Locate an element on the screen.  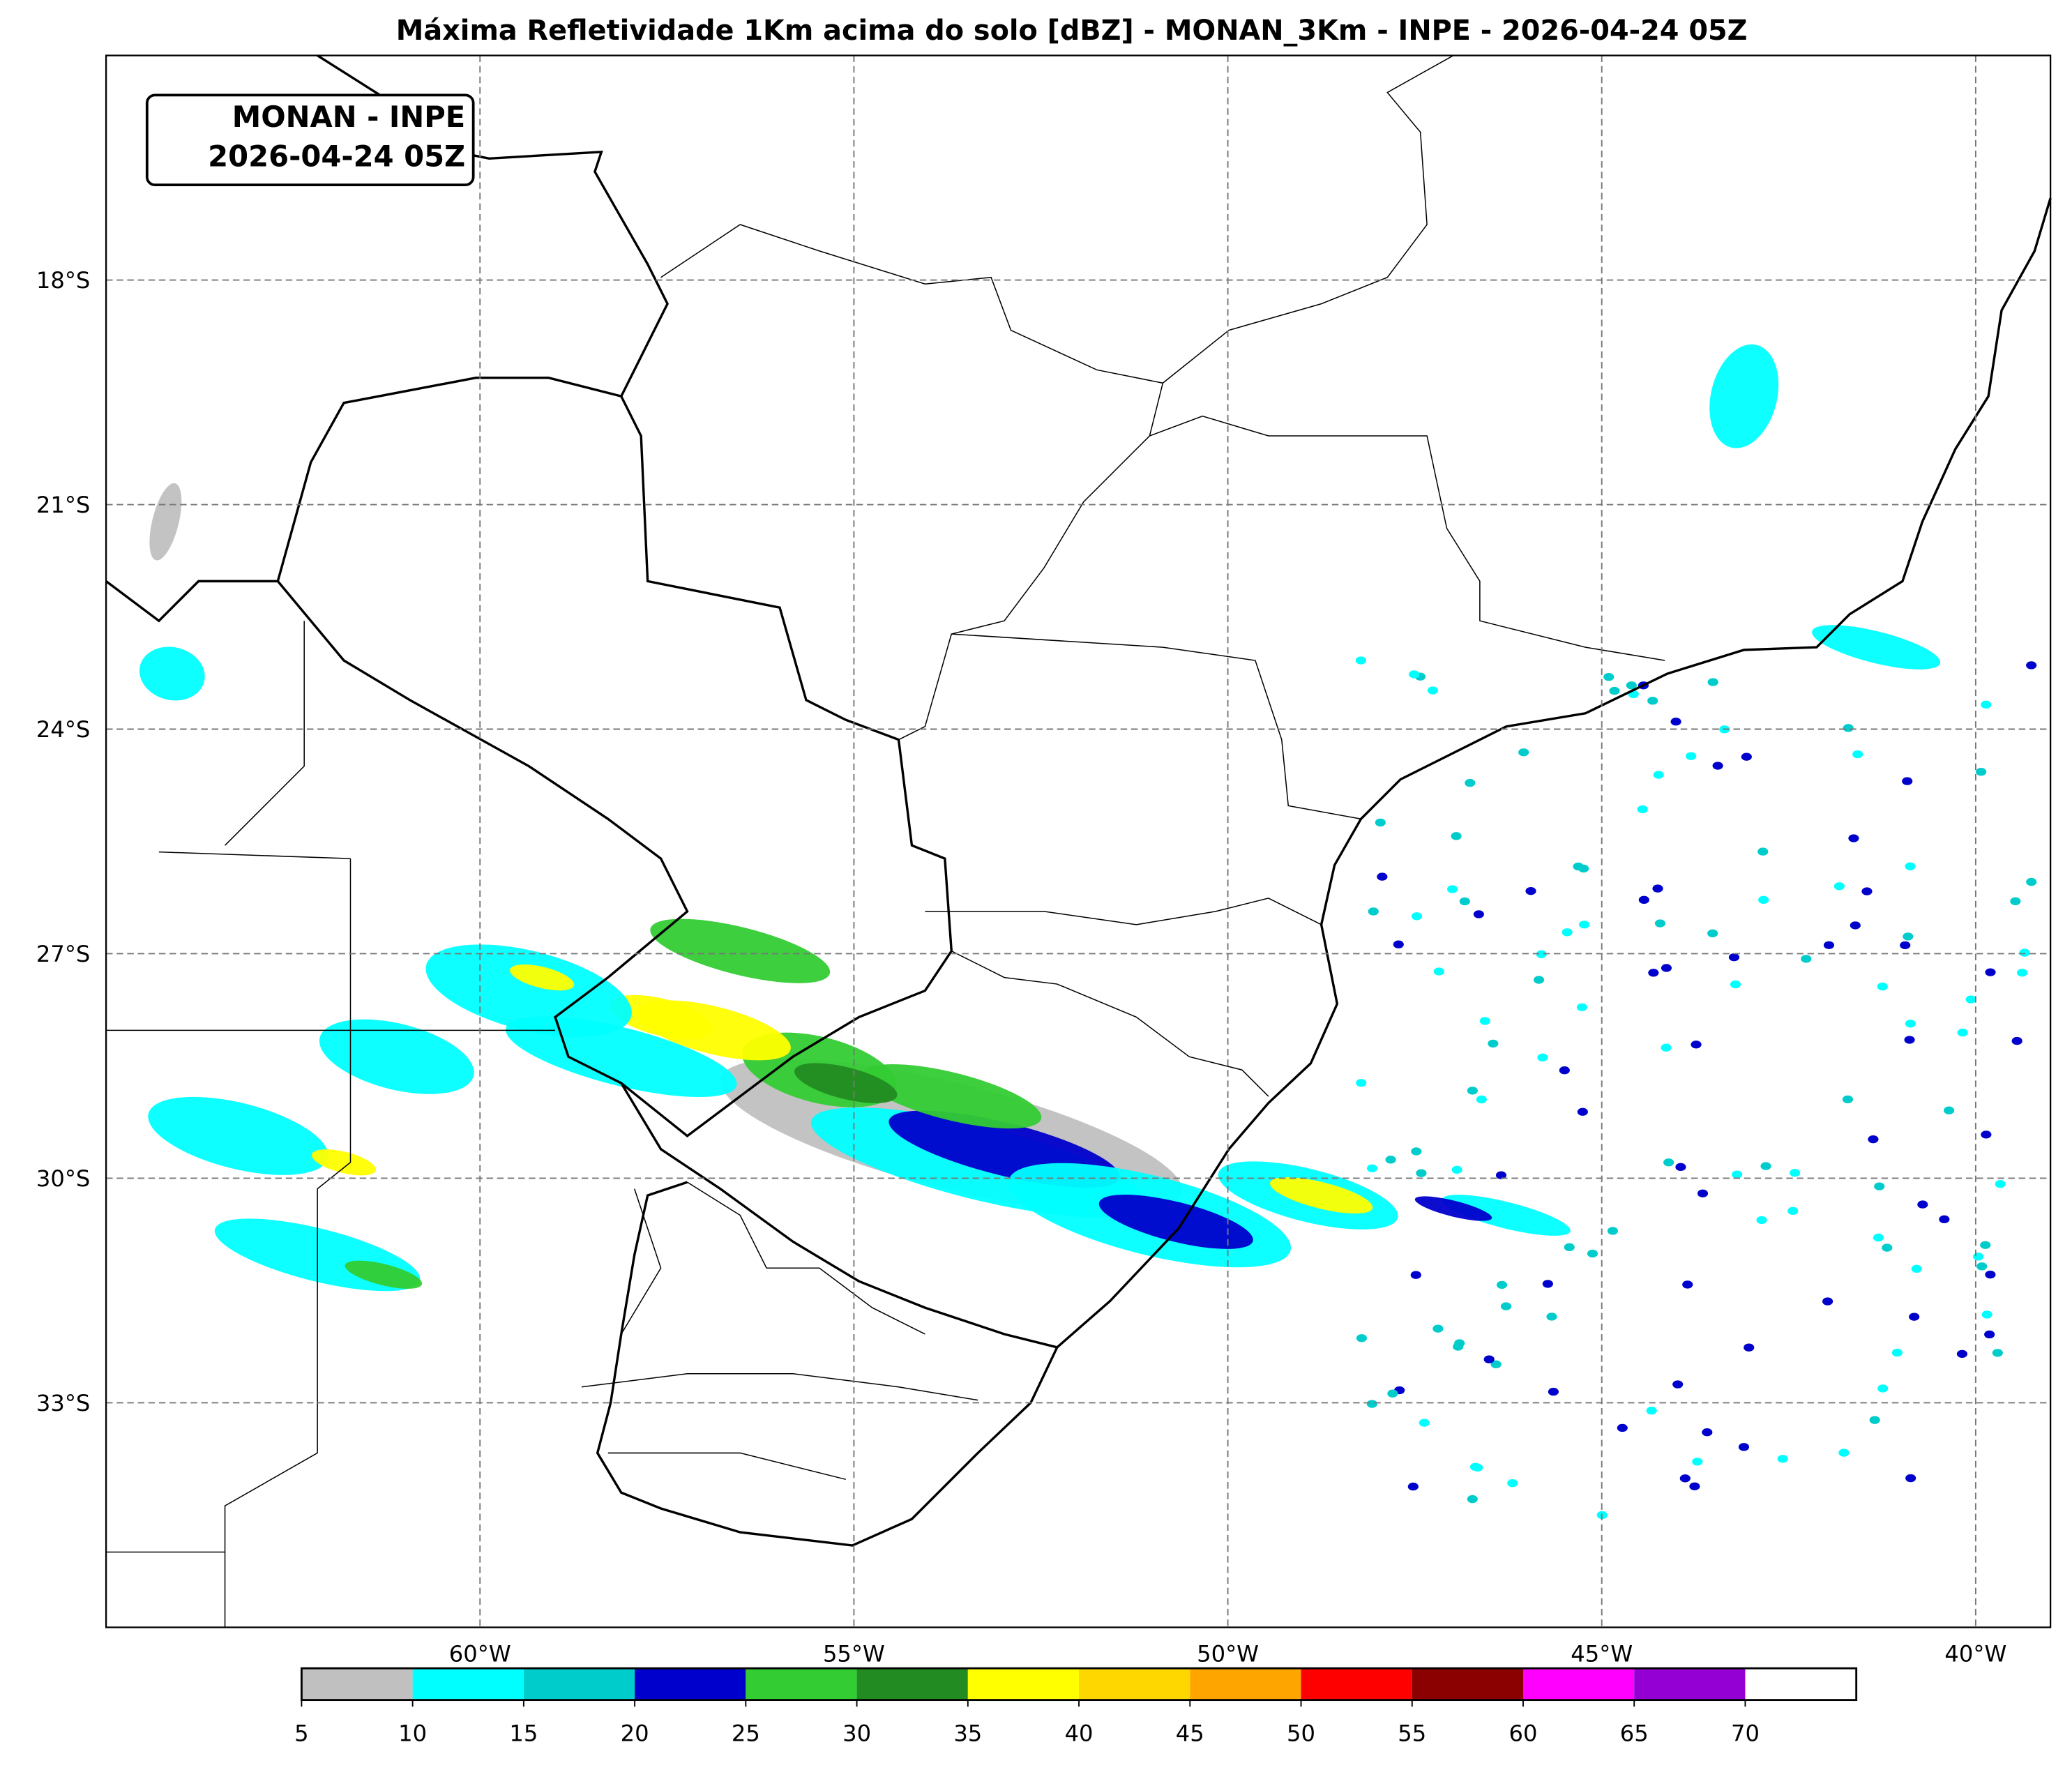
y-tick-label: 18°S is located at coordinates (63, 280).